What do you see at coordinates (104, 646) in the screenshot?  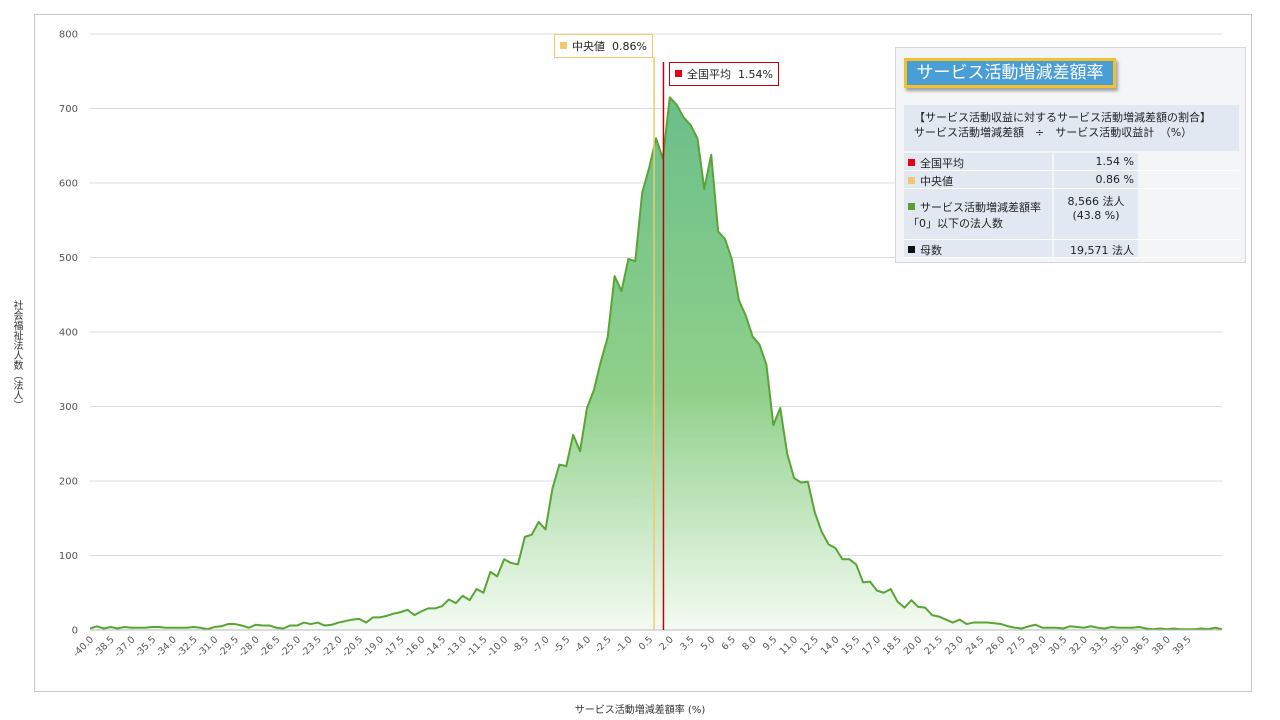 I see `x-tick-label: -38.5` at bounding box center [104, 646].